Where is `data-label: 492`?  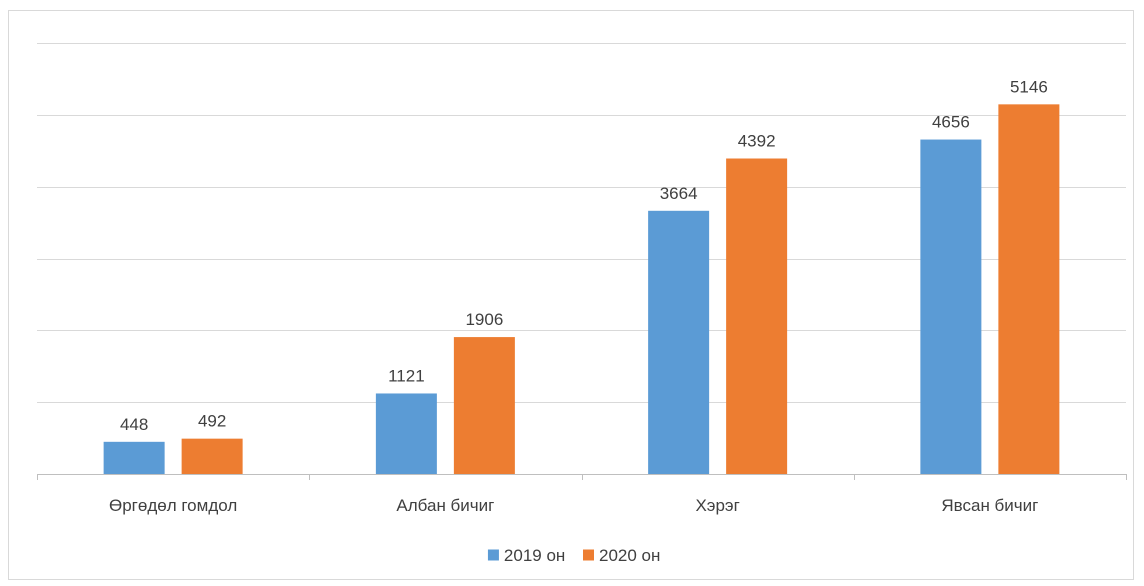
data-label: 492 is located at coordinates (212, 421).